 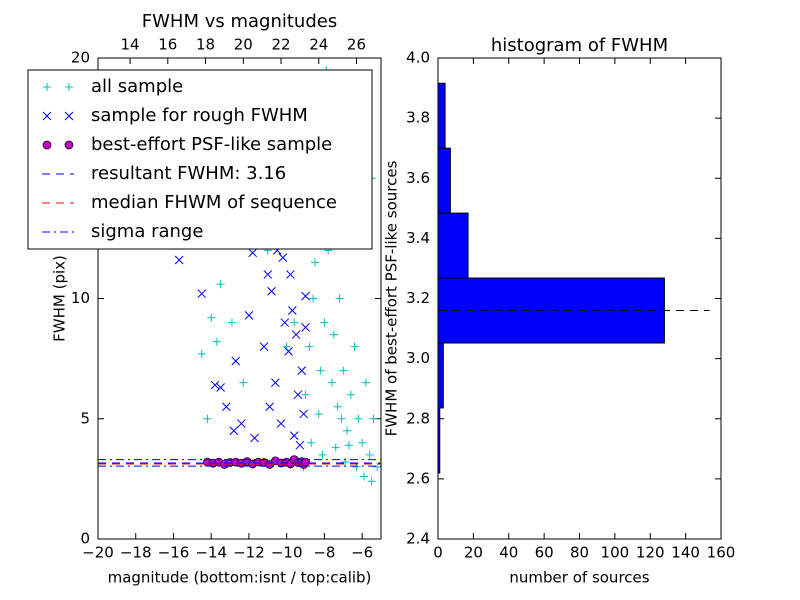 What do you see at coordinates (418, 478) in the screenshot?
I see `y-tick-label: 2.6` at bounding box center [418, 478].